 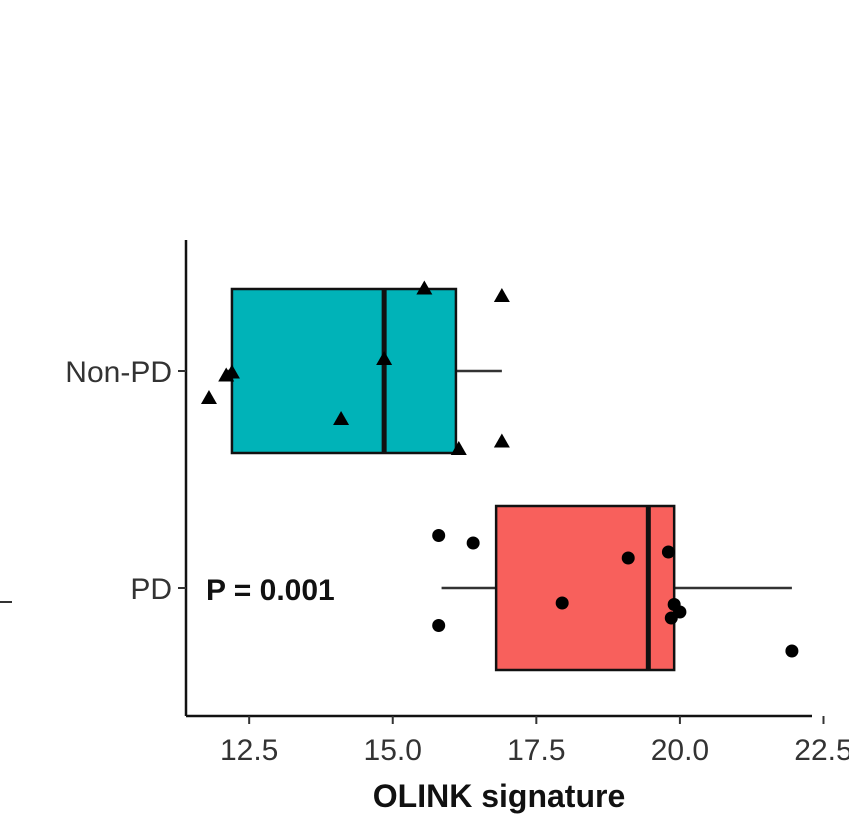 I want to click on x-tick-label: 20.0, so click(x=680, y=750).